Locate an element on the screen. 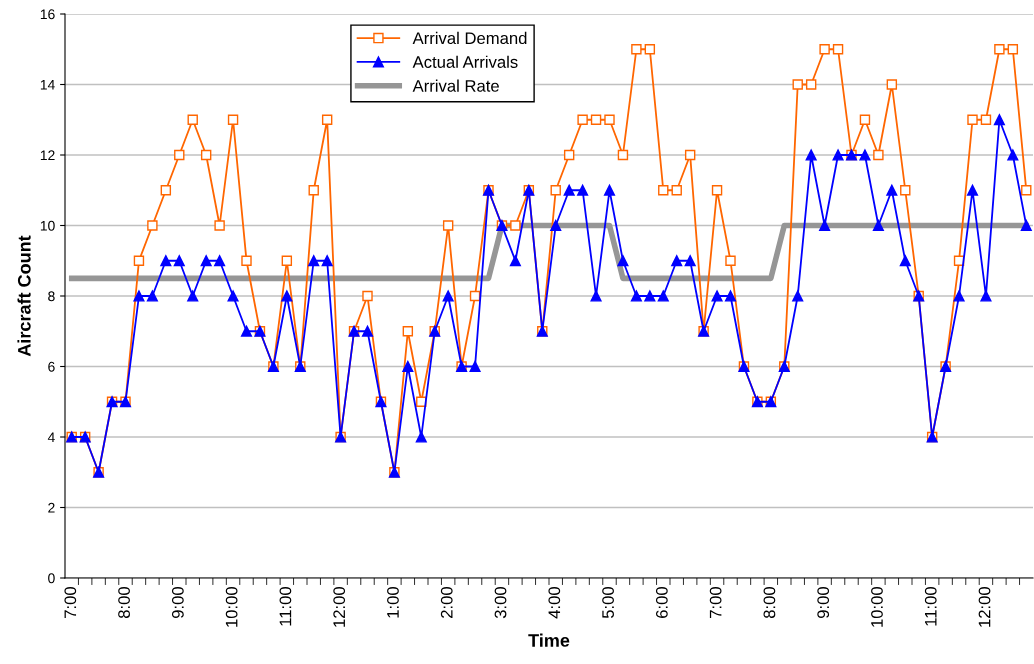 The width and height of the screenshot is (1034, 664). legend-label: Actual Arrivals is located at coordinates (465, 61).